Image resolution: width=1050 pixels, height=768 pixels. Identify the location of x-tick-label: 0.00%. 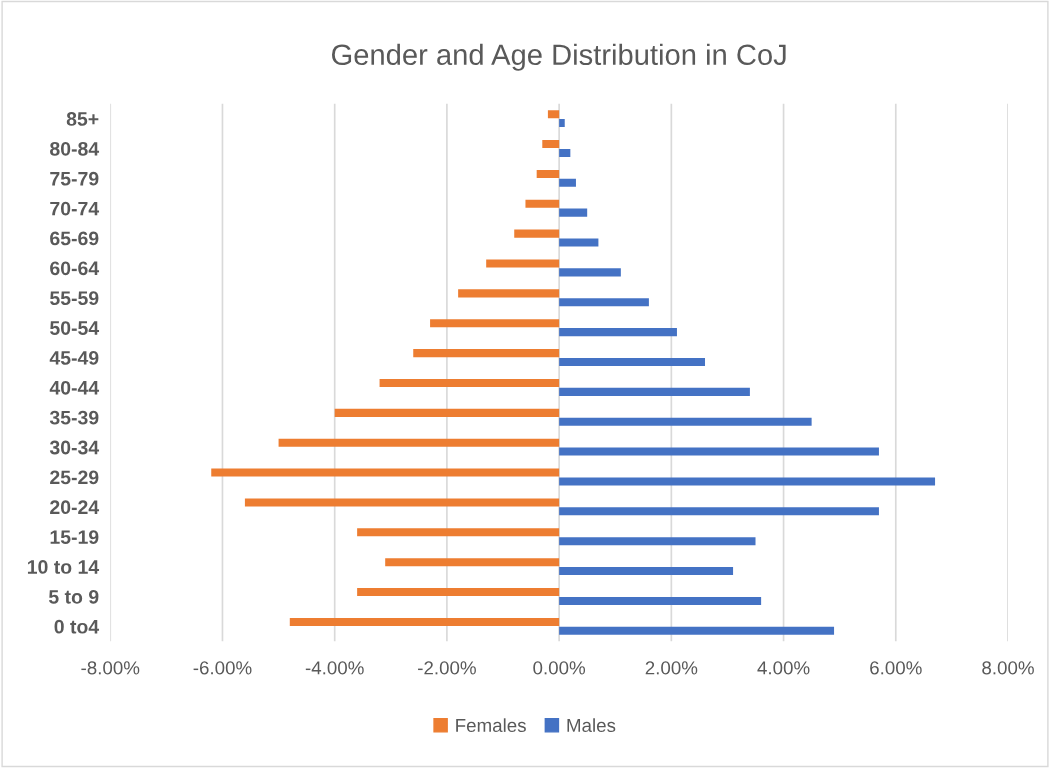
(559, 668).